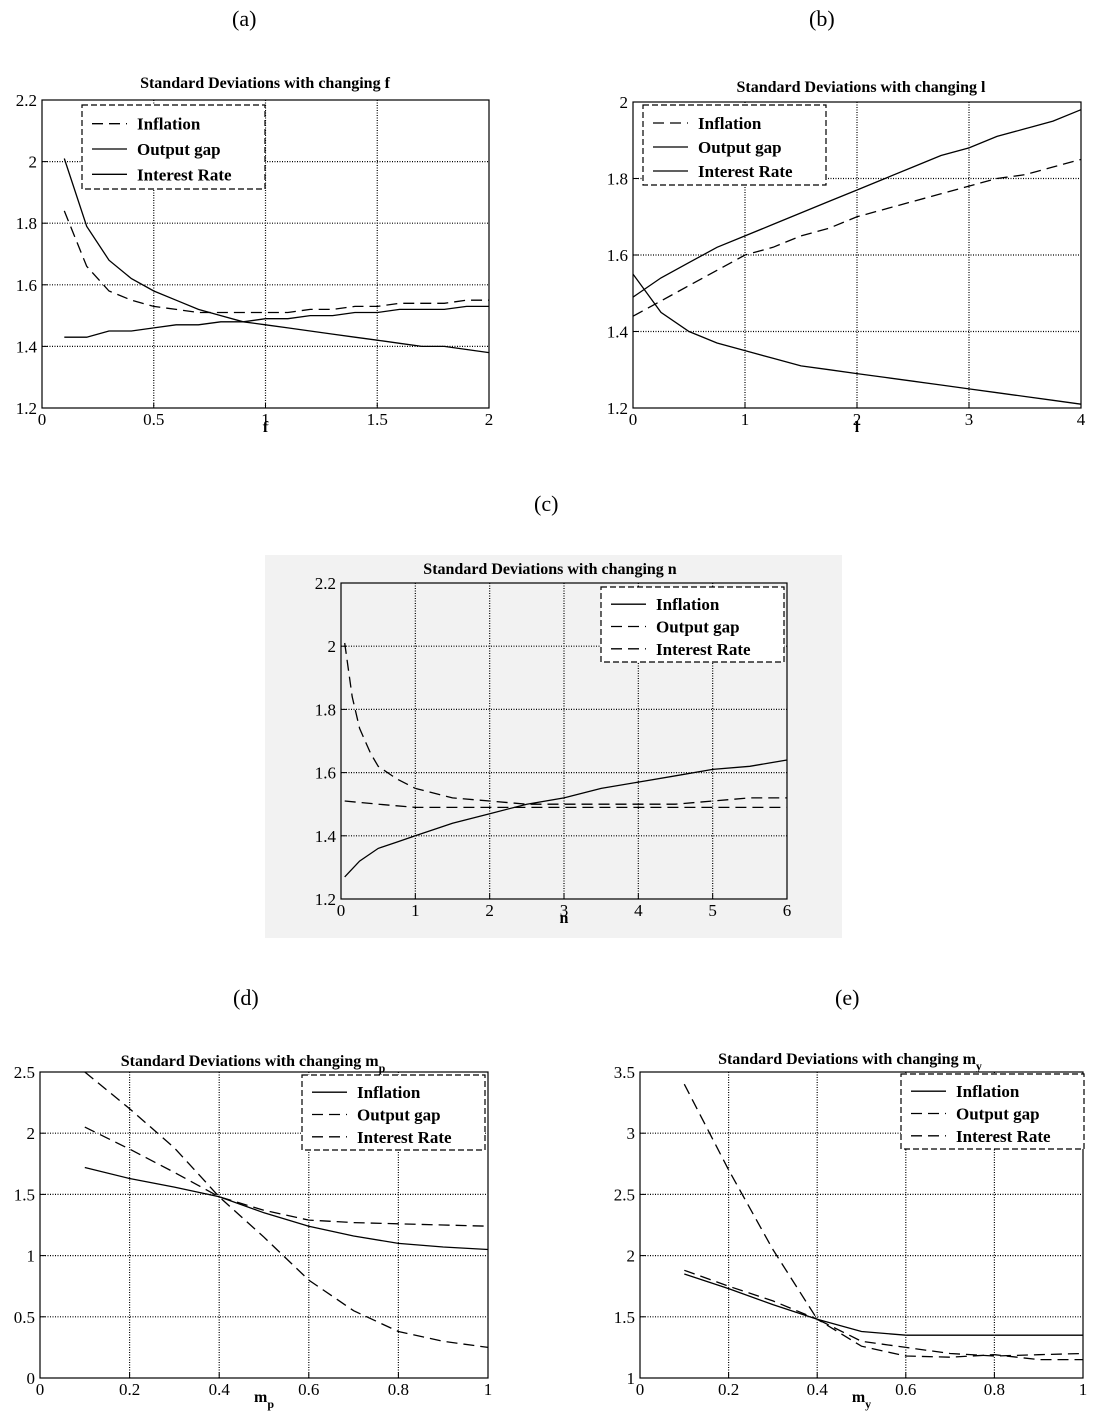 The width and height of the screenshot is (1096, 1422). What do you see at coordinates (847, 997) in the screenshot?
I see `panel-label-e: (e)` at bounding box center [847, 997].